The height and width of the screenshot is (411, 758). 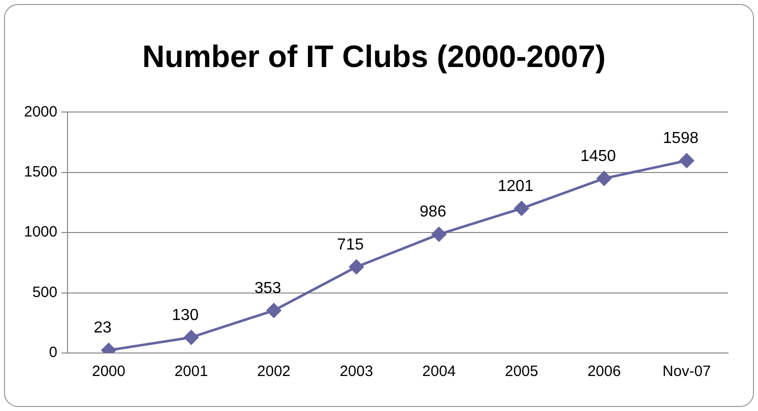 I want to click on chart-title: Number of IT Clubs (2000-2007), so click(x=374, y=56).